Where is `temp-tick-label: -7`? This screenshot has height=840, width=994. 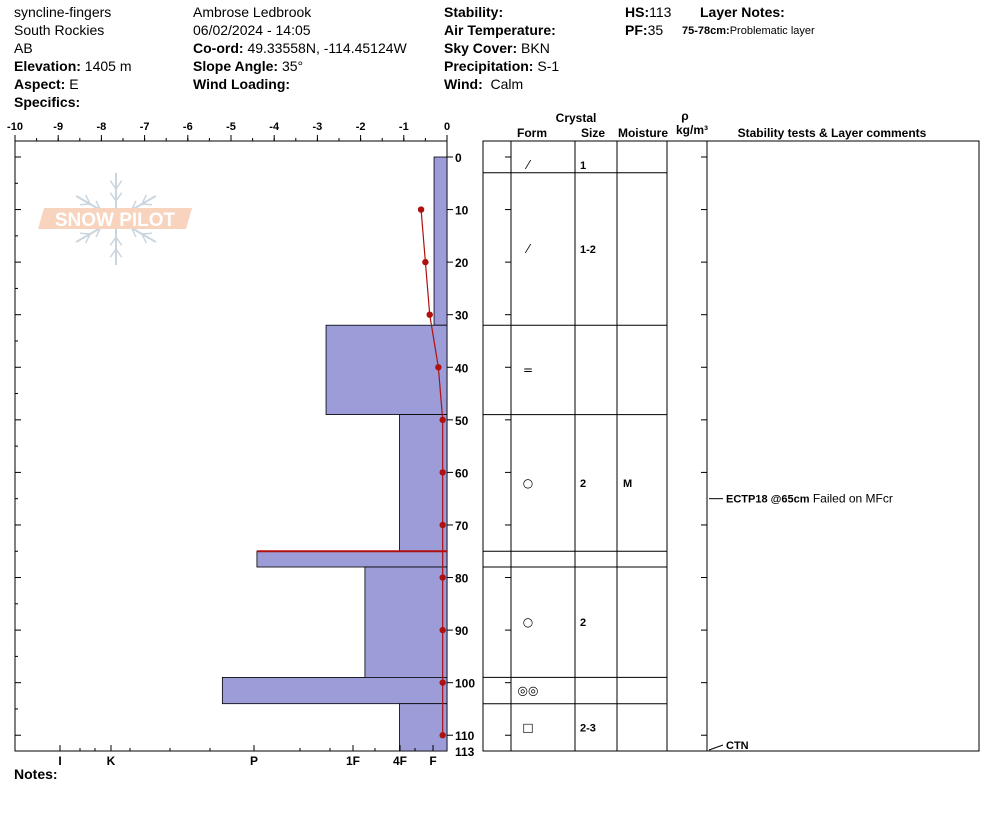
temp-tick-label: -7 is located at coordinates (145, 127).